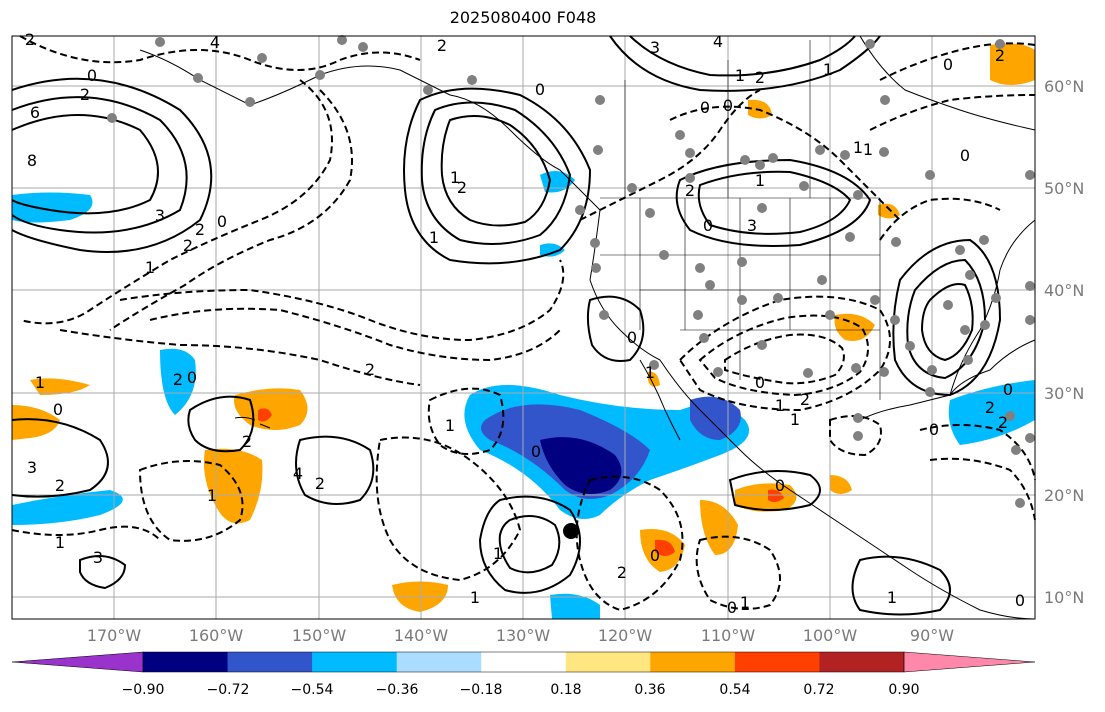  Describe the element at coordinates (32, 160) in the screenshot. I see `contour-label: 8` at that location.